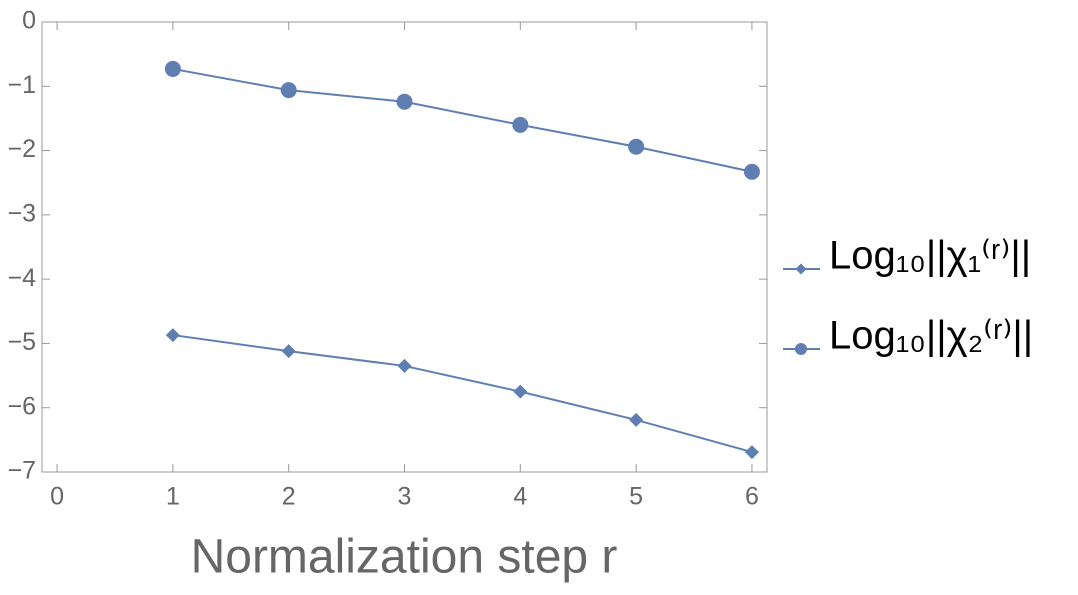 This screenshot has width=1078, height=595. Describe the element at coordinates (173, 497) in the screenshot. I see `x-tick-label: 1` at that location.